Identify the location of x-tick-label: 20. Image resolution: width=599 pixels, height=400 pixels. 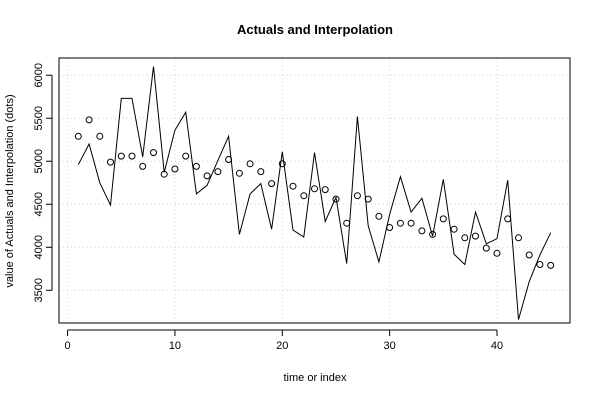
(282, 346).